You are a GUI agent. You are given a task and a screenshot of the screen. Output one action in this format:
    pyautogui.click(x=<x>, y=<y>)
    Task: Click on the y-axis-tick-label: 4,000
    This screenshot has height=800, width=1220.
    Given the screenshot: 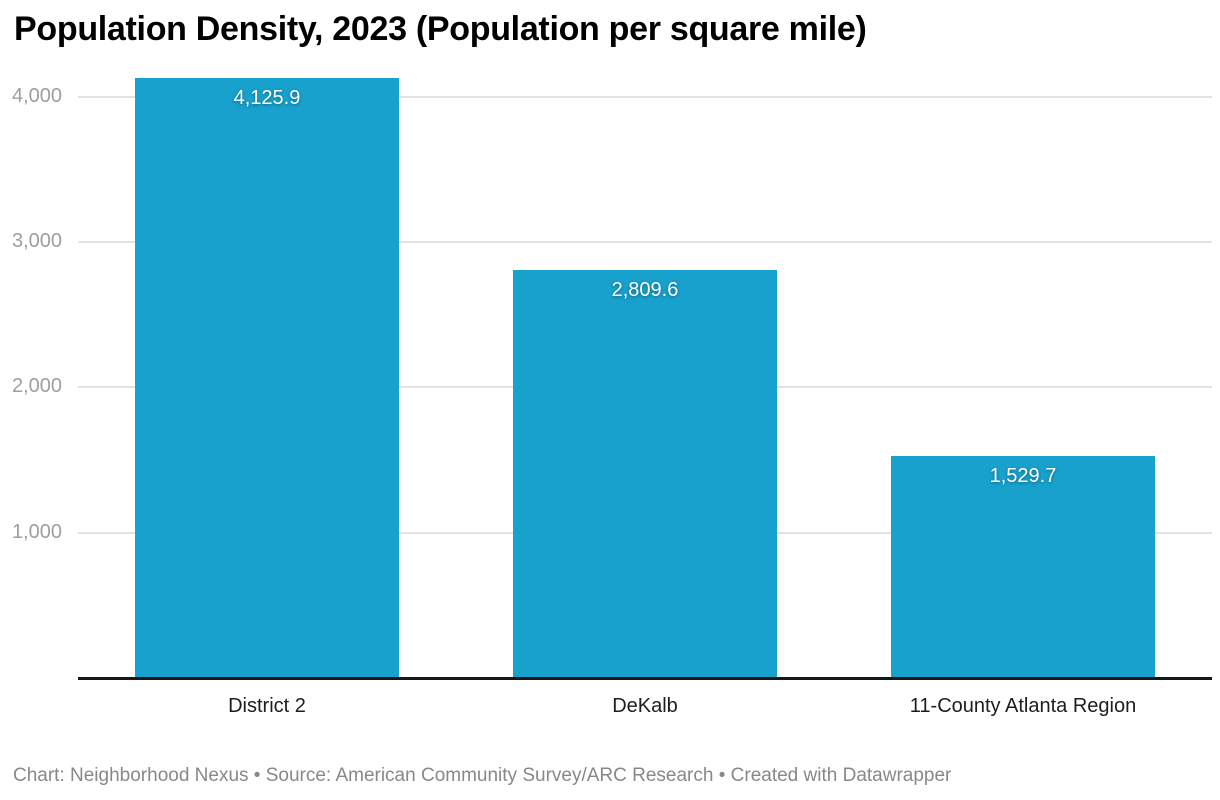 What is the action you would take?
    pyautogui.click(x=37, y=95)
    